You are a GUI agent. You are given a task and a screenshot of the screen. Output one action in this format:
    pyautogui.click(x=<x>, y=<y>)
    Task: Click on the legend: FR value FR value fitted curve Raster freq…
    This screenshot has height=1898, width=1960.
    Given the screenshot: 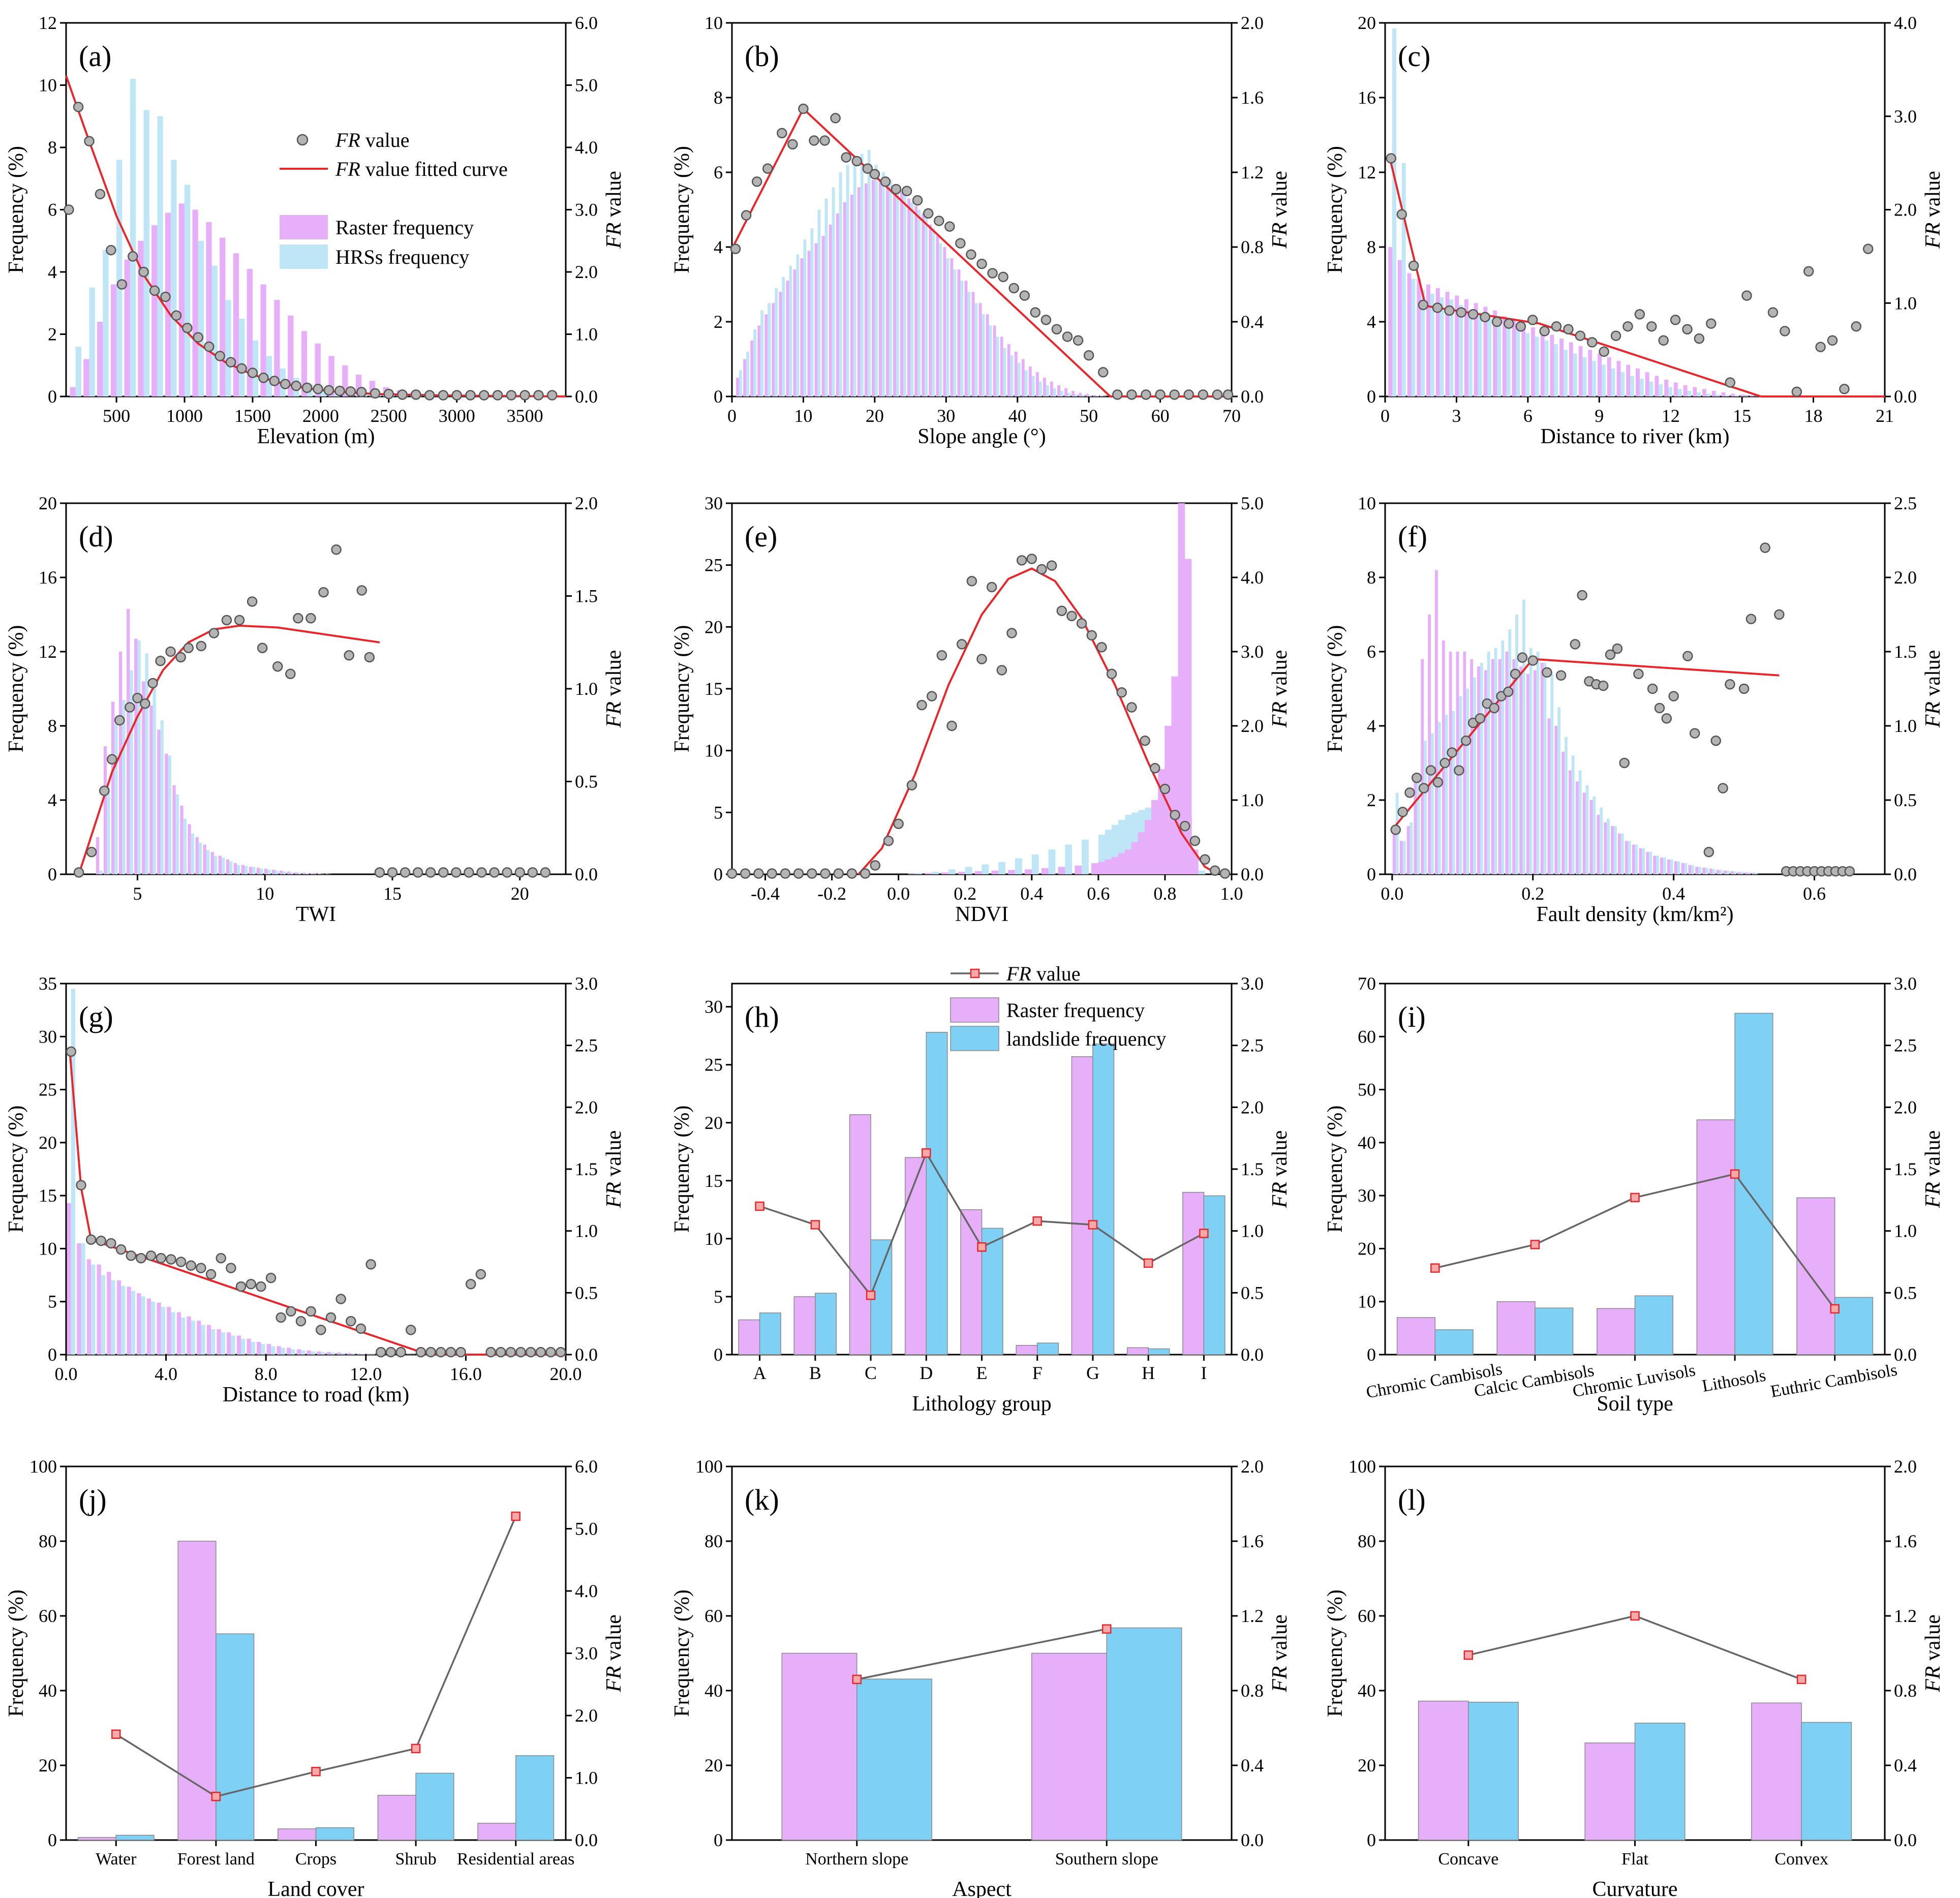 What is the action you would take?
    pyautogui.click(x=394, y=199)
    